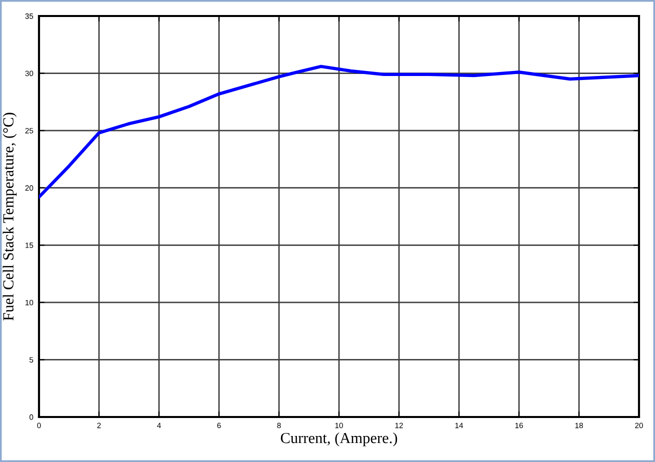  Describe the element at coordinates (9, 216) in the screenshot. I see `y-axis-title: Fuel Cell Stack Temperature, (°C)` at that location.